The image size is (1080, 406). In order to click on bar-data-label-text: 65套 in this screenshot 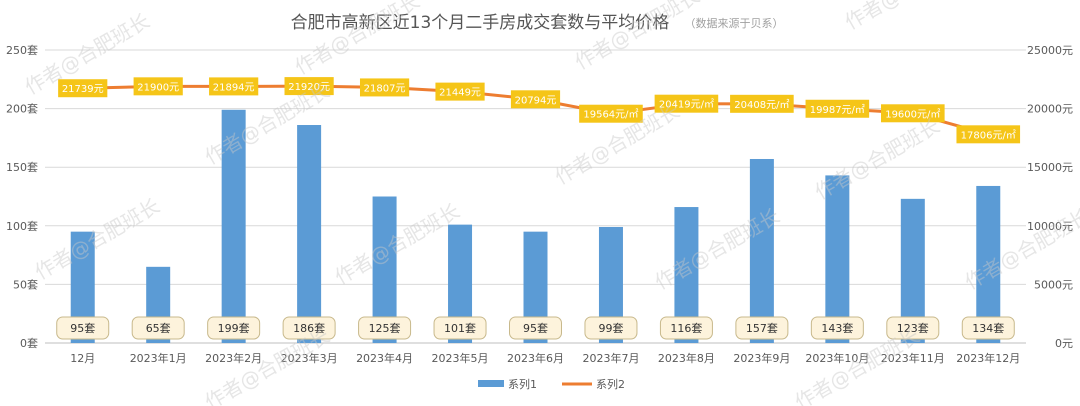, I will do `click(158, 328)`.